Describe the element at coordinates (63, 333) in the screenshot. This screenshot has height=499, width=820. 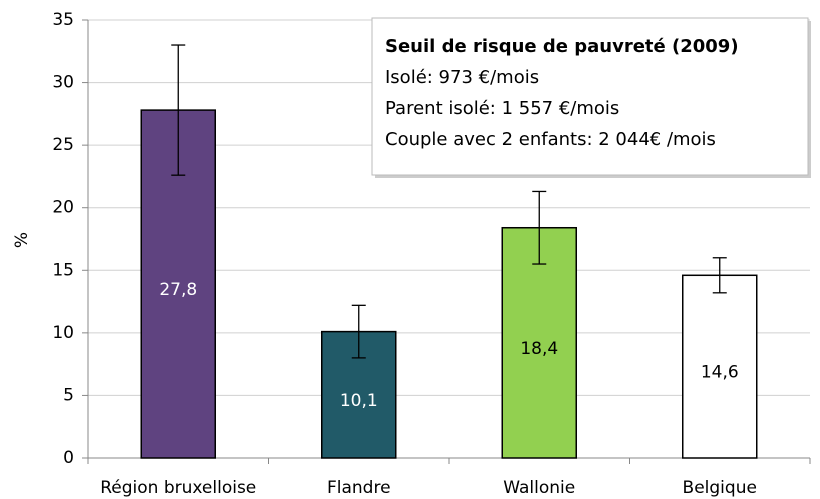
I see `y-tick-label: 10` at that location.